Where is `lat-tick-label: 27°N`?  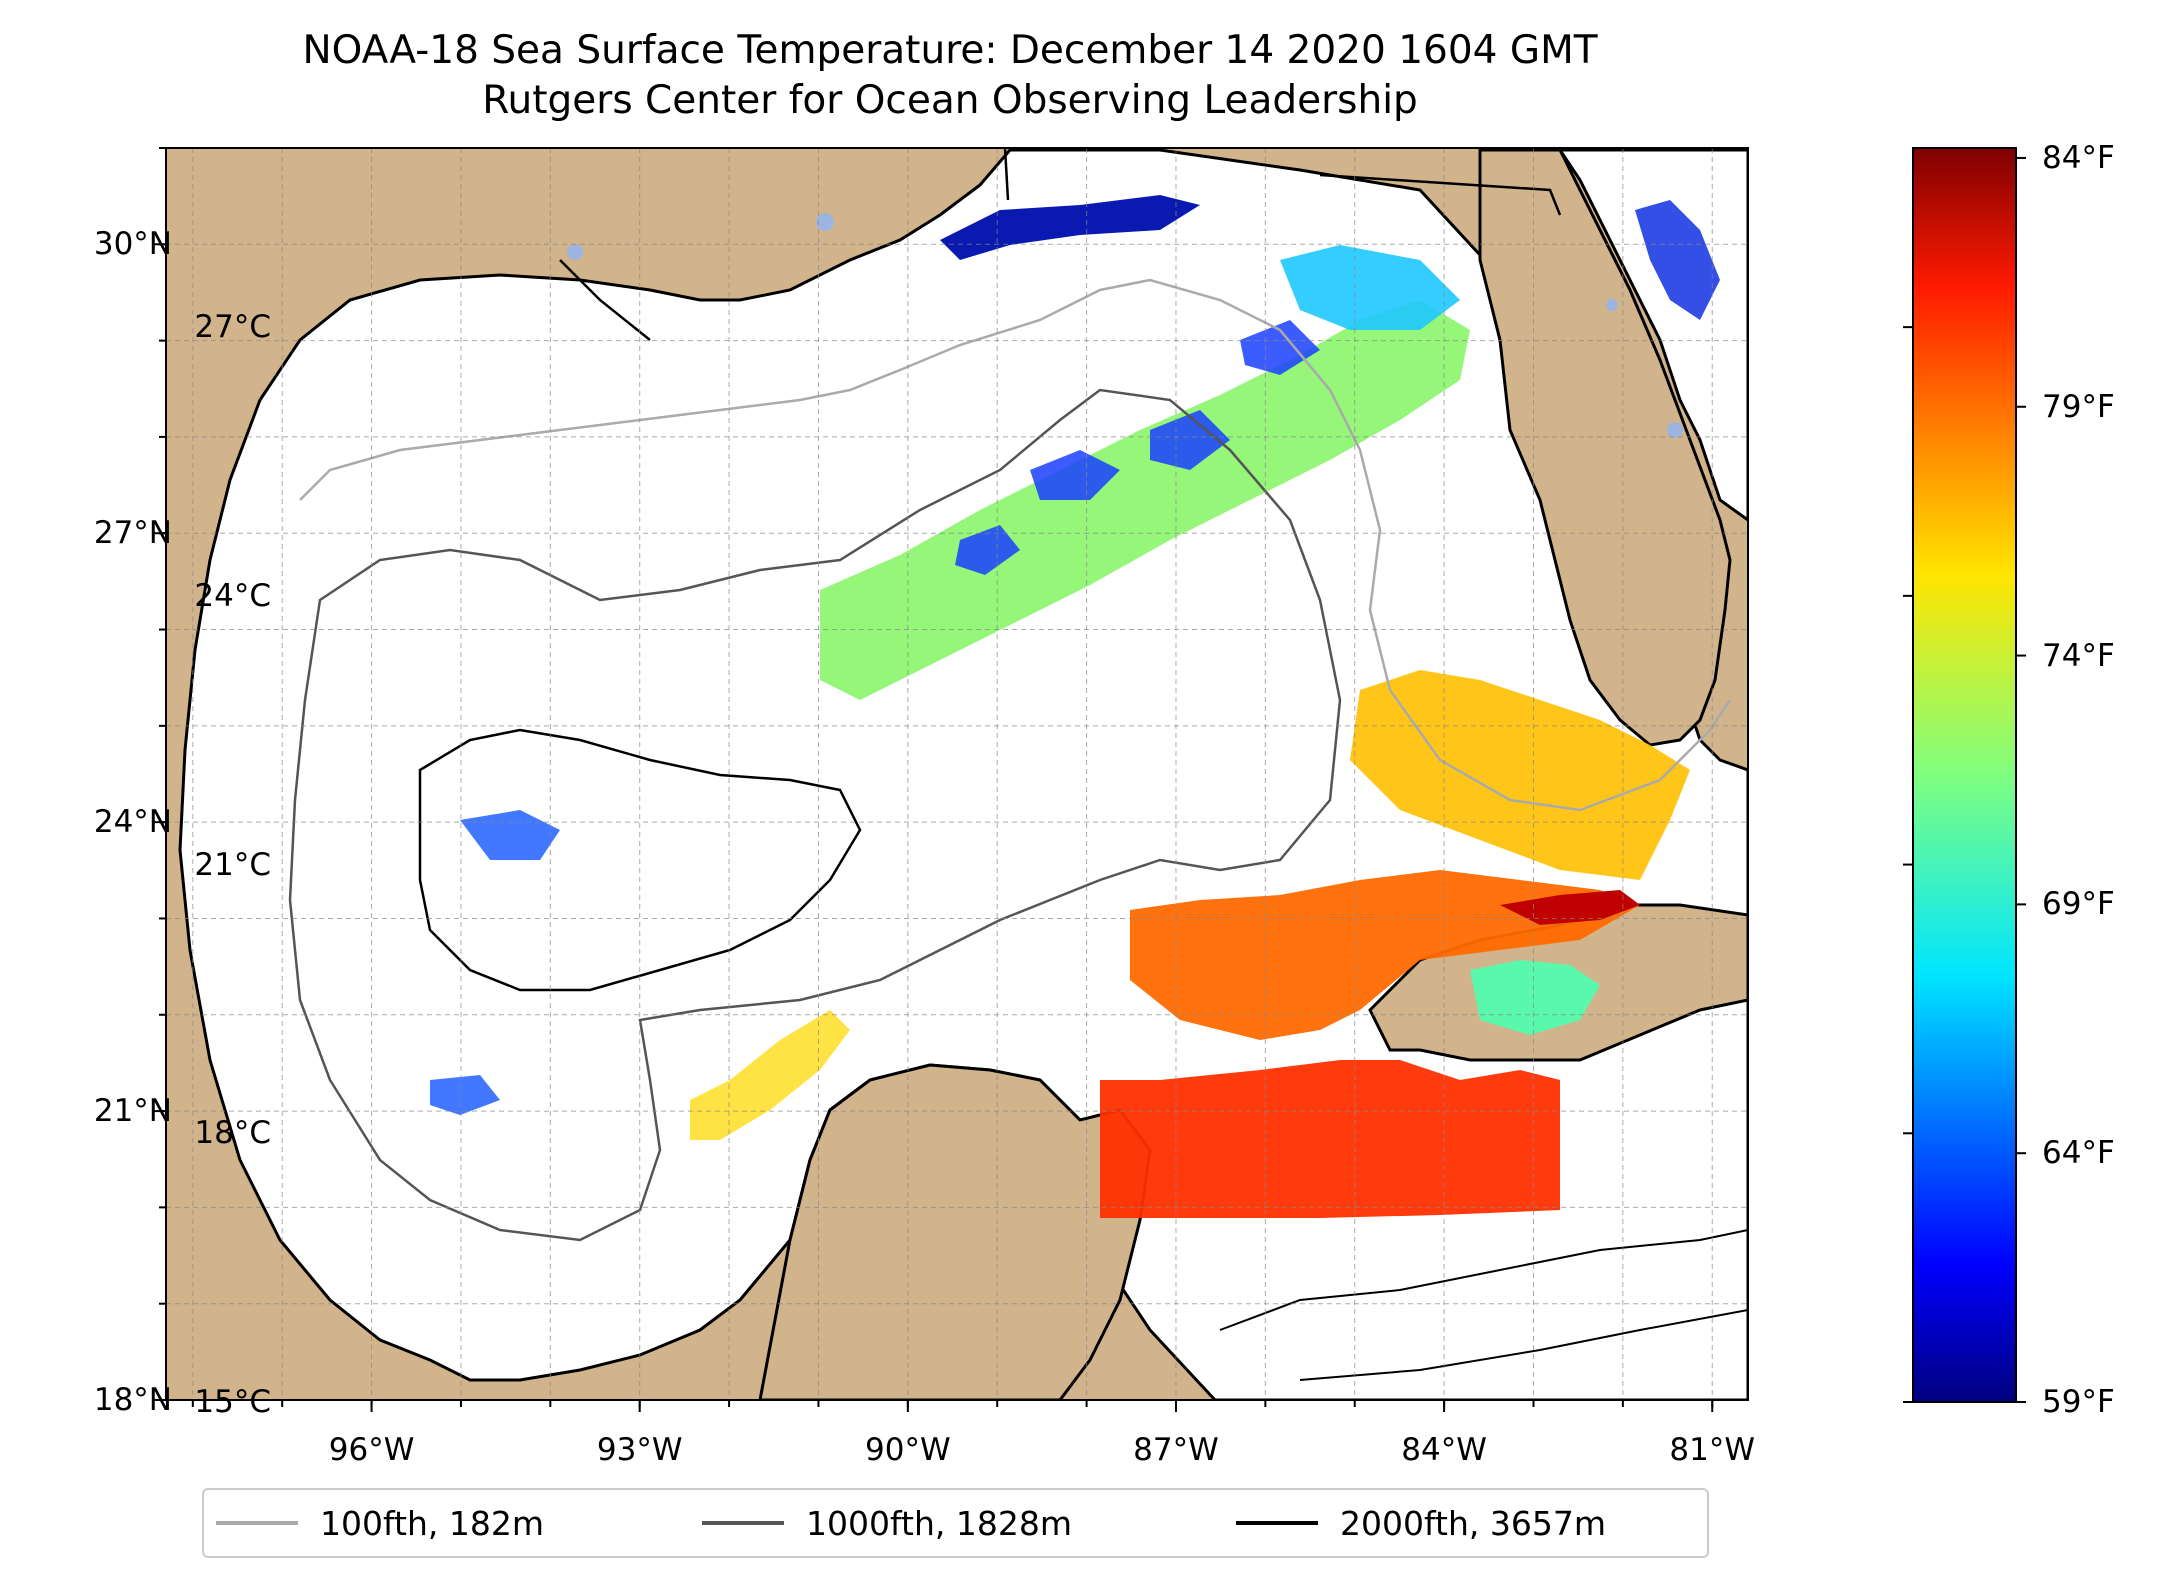 lat-tick-label: 27°N is located at coordinates (132, 533).